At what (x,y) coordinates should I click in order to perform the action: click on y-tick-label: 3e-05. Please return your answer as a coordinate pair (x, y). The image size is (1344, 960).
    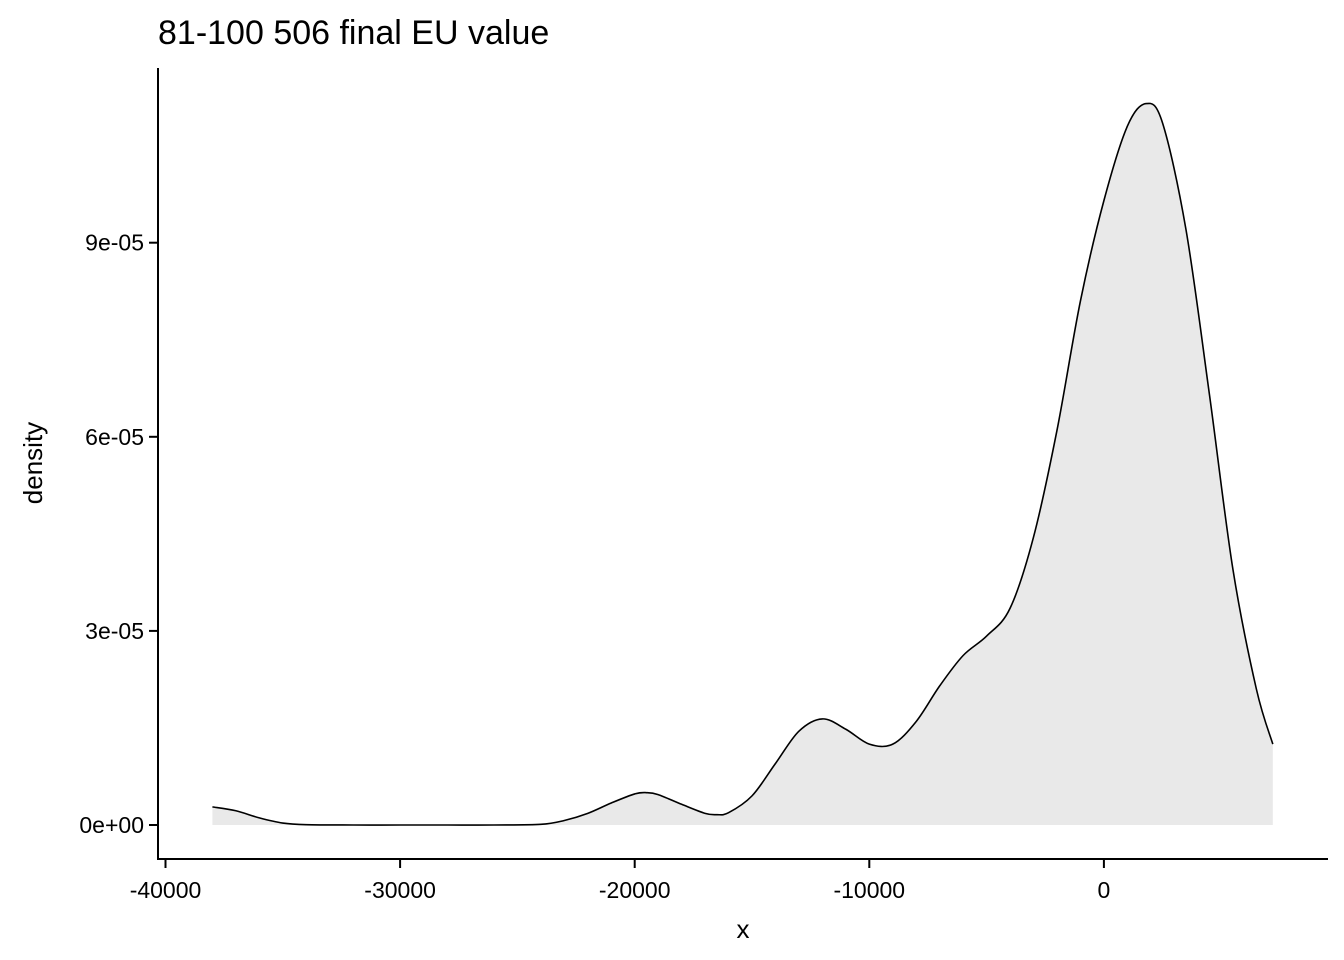
    Looking at the image, I should click on (114, 631).